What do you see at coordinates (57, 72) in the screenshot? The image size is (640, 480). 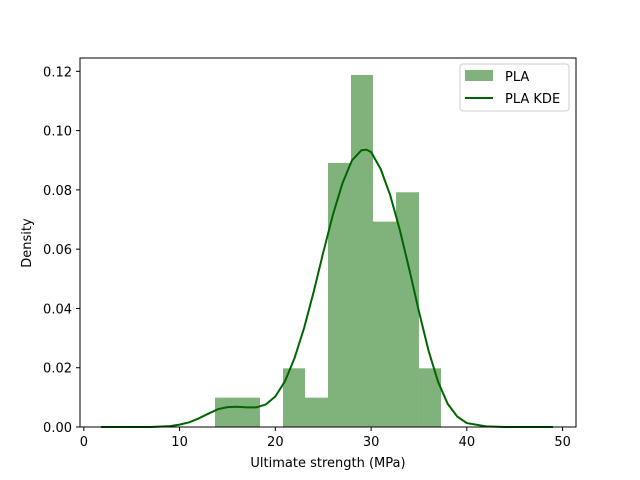 I see `y-tick-label: 0.12` at bounding box center [57, 72].